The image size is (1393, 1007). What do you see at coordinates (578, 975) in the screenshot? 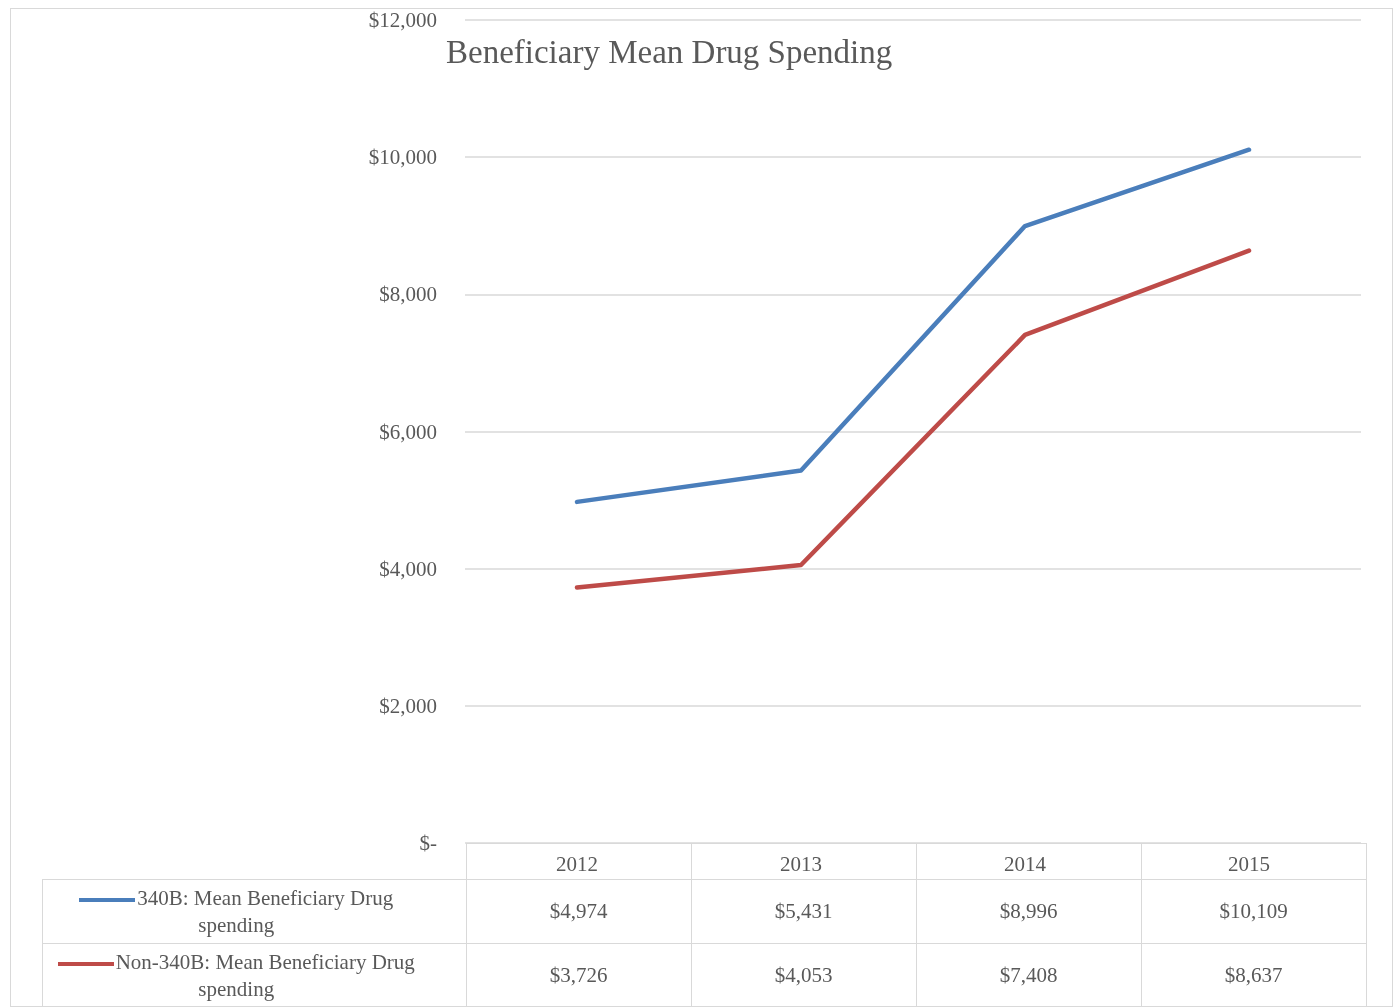
I see `data-label: $3,726` at bounding box center [578, 975].